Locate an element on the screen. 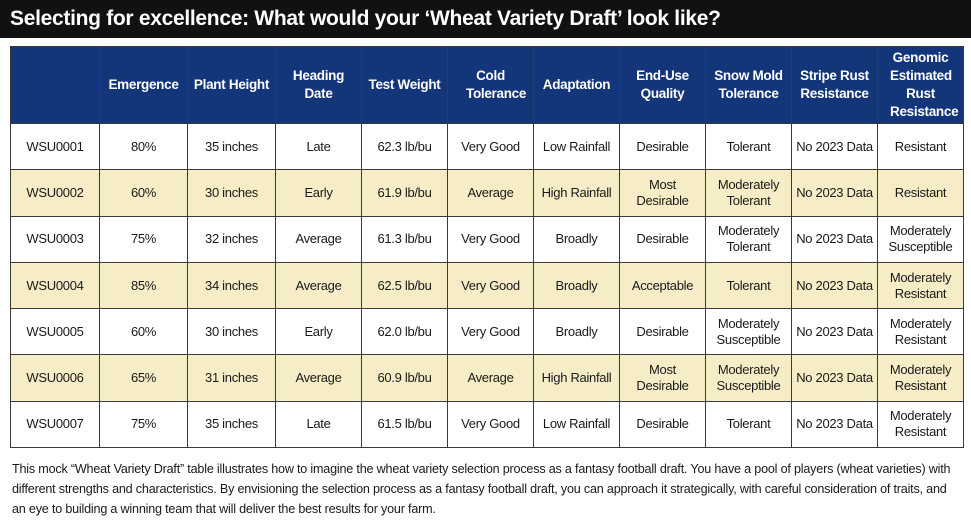 This screenshot has height=522, width=971. cell-variety: WSU0007 is located at coordinates (55, 424).